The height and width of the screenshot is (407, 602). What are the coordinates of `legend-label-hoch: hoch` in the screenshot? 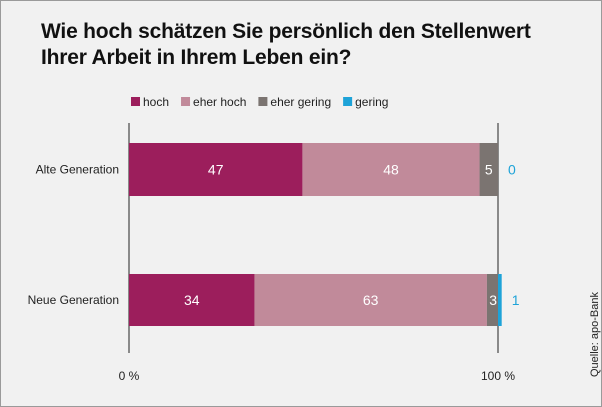 It's located at (156, 102).